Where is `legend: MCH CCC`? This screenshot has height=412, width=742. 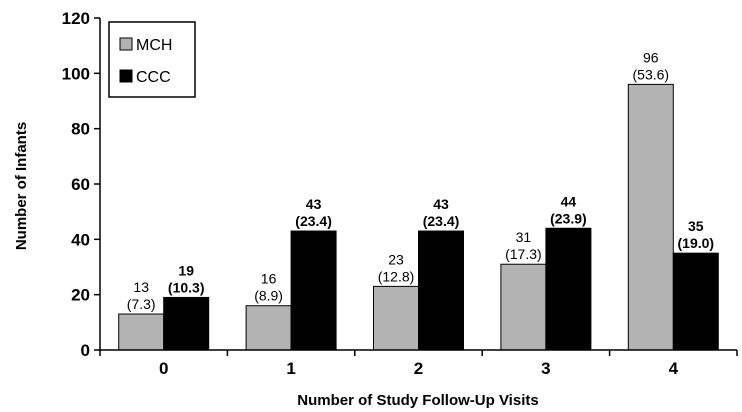
legend: MCH CCC is located at coordinates (152, 59).